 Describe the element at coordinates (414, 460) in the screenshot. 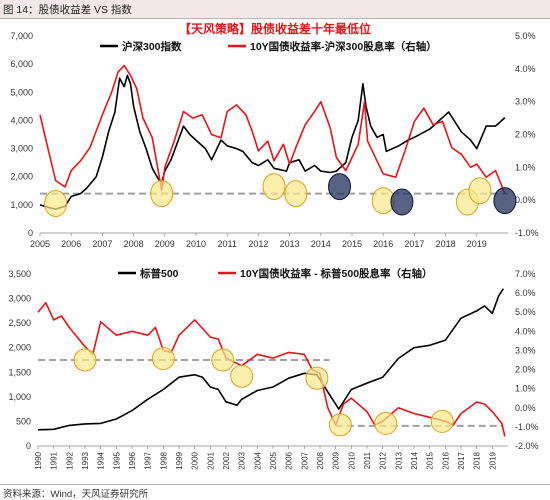

I see `x-tick-label: 2014` at that location.